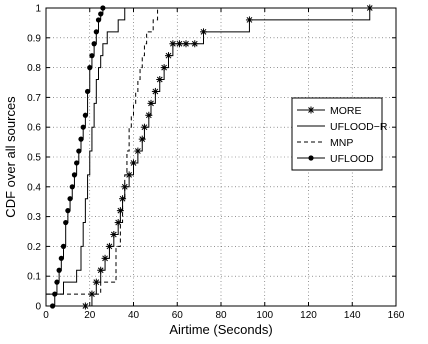 The height and width of the screenshot is (344, 428). What do you see at coordinates (264, 315) in the screenshot?
I see `x-tick-label: 100` at bounding box center [264, 315].